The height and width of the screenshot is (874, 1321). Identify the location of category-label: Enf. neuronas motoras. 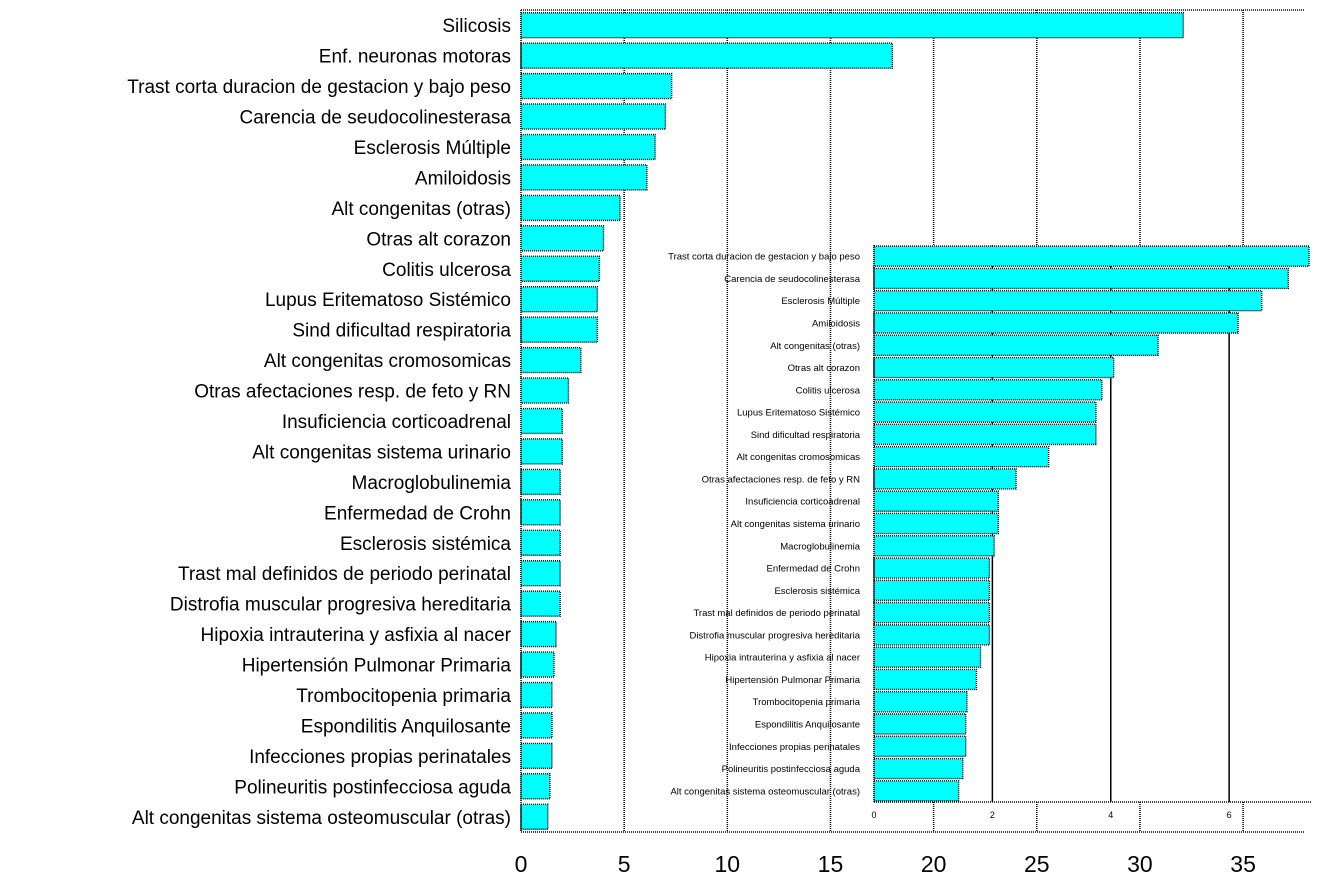
(415, 57).